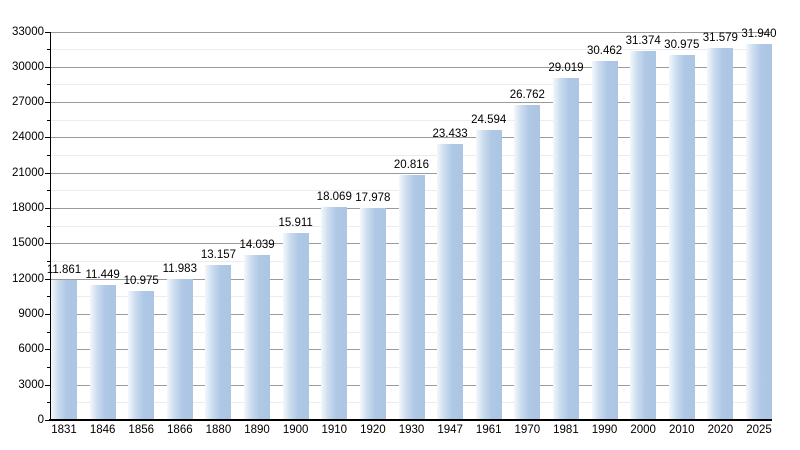 The image size is (800, 450). What do you see at coordinates (257, 430) in the screenshot?
I see `x-tick-label: 1890` at bounding box center [257, 430].